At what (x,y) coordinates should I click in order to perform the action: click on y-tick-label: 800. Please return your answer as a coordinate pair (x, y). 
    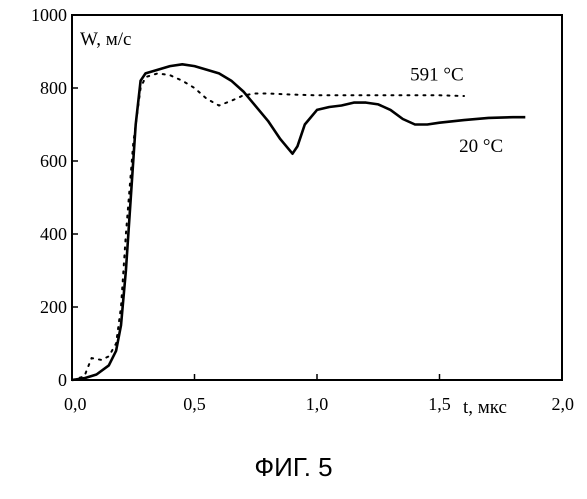
    Looking at the image, I should click on (53, 88).